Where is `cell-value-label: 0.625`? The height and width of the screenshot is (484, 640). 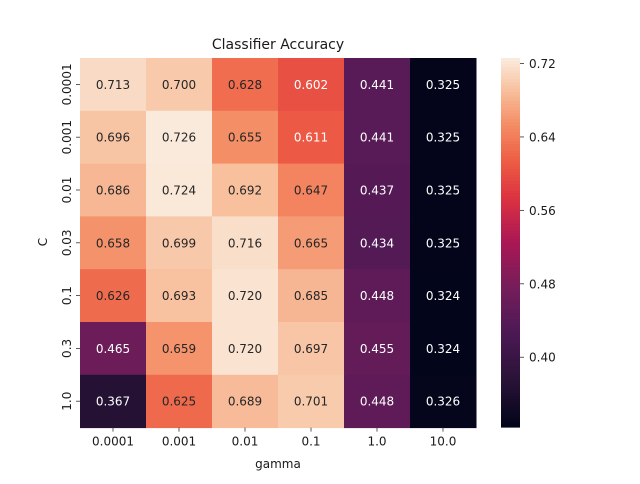 cell-value-label: 0.625 is located at coordinates (179, 402).